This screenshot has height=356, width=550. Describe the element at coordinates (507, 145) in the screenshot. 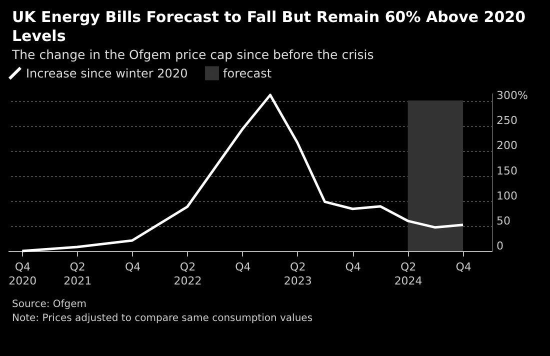

I see `y-tick-label: 200` at that location.